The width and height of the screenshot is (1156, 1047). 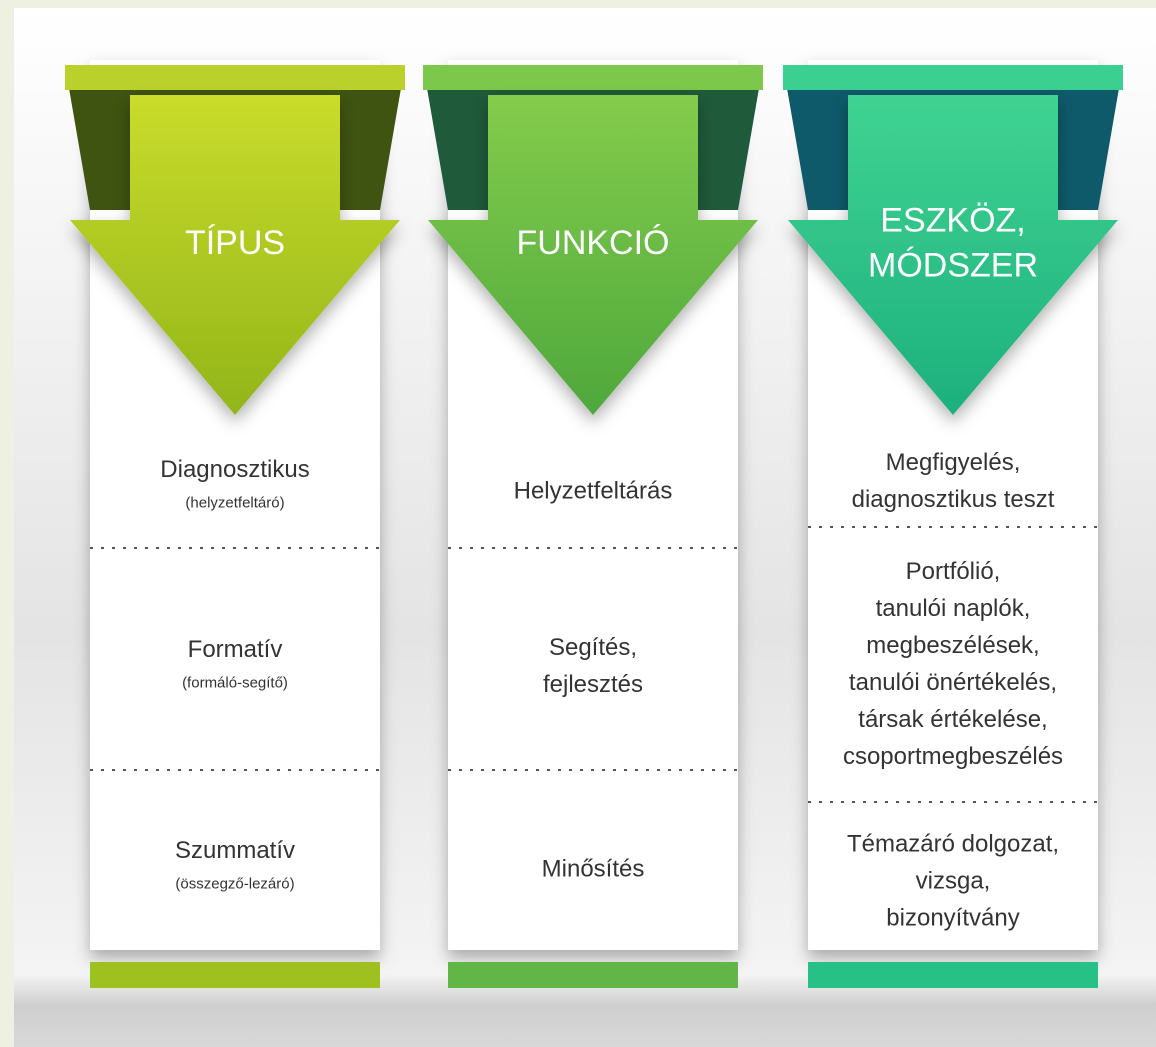 I want to click on column-title: MÓDSZER, so click(x=953, y=265).